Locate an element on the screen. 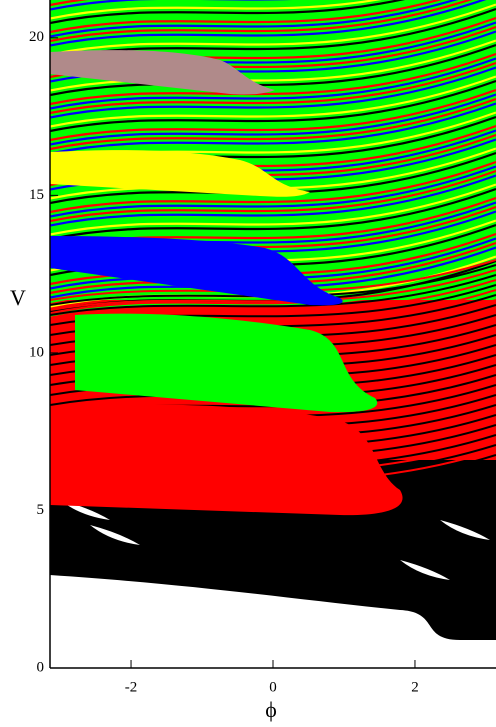 Image resolution: width=496 pixels, height=727 pixels. y-axis-label: V is located at coordinates (18, 297).